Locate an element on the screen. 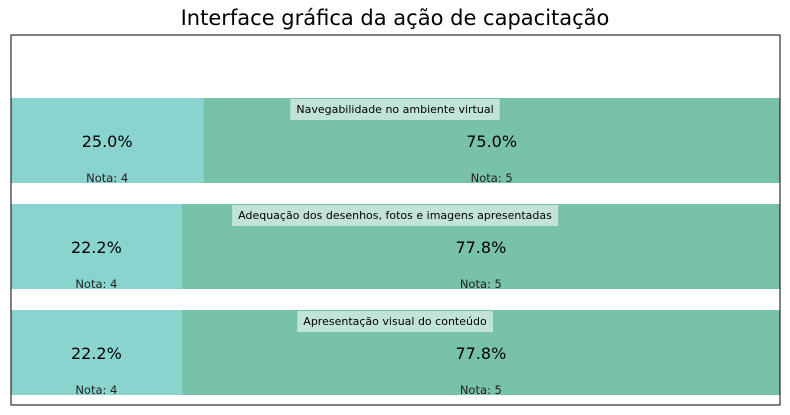 The height and width of the screenshot is (415, 790). chart-title: Interface gráfica da ação de capacitação is located at coordinates (395, 18).